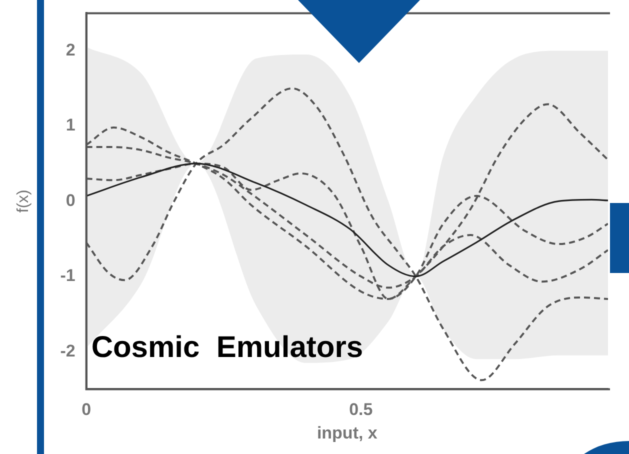  What do you see at coordinates (227, 347) in the screenshot?
I see `annotation: Cosmic Emulators` at bounding box center [227, 347].